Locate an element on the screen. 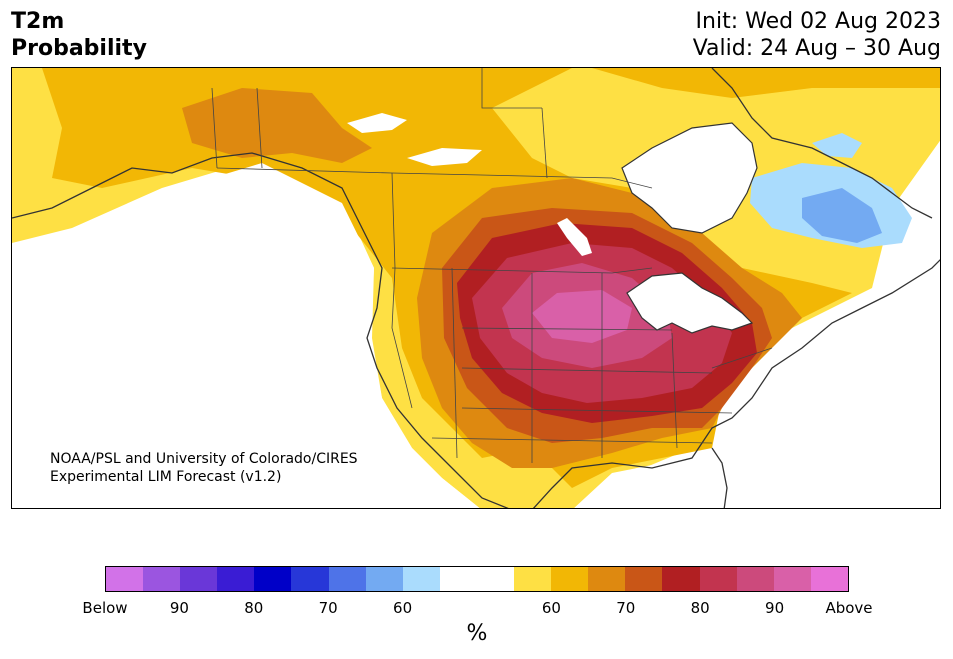 The image size is (953, 659). prob-60-below-north is located at coordinates (837, 145).